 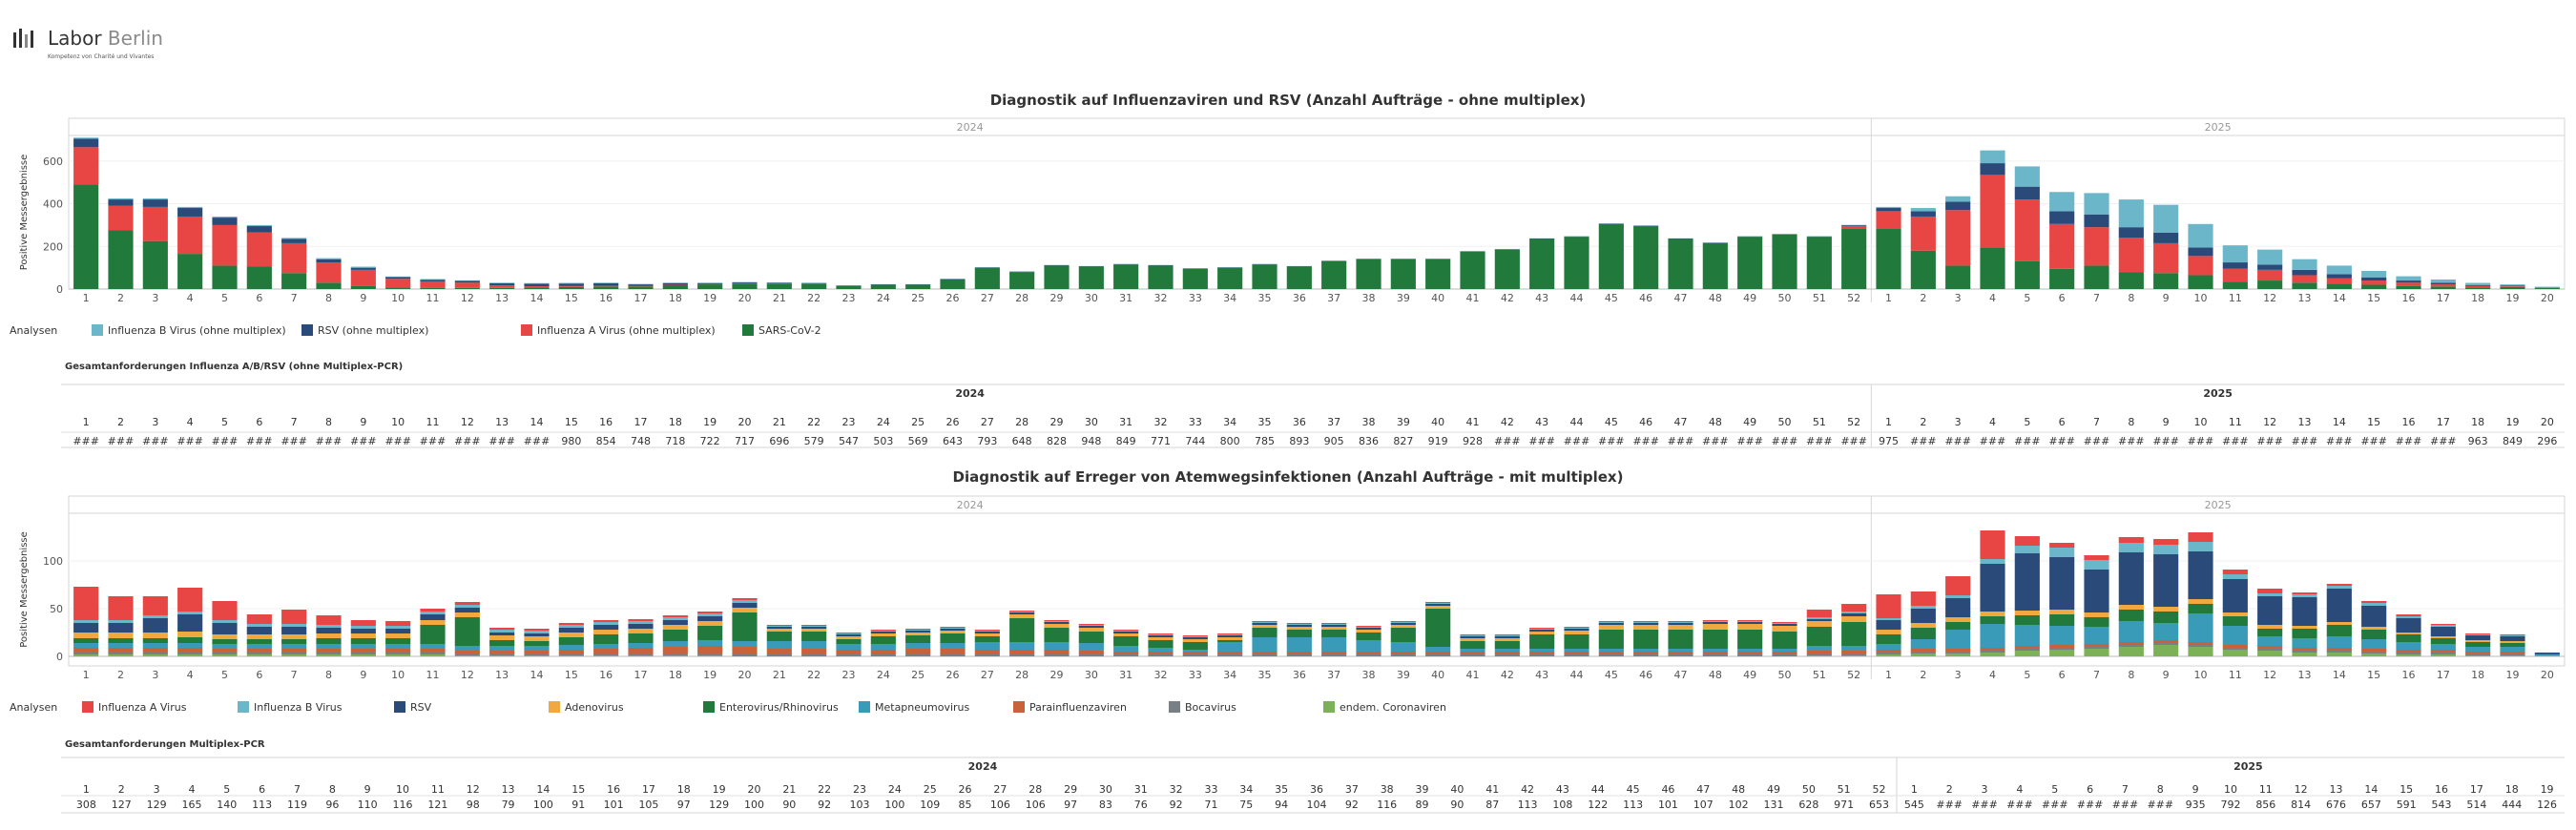 What do you see at coordinates (1091, 675) in the screenshot?
I see `x-tick-label: 30` at bounding box center [1091, 675].